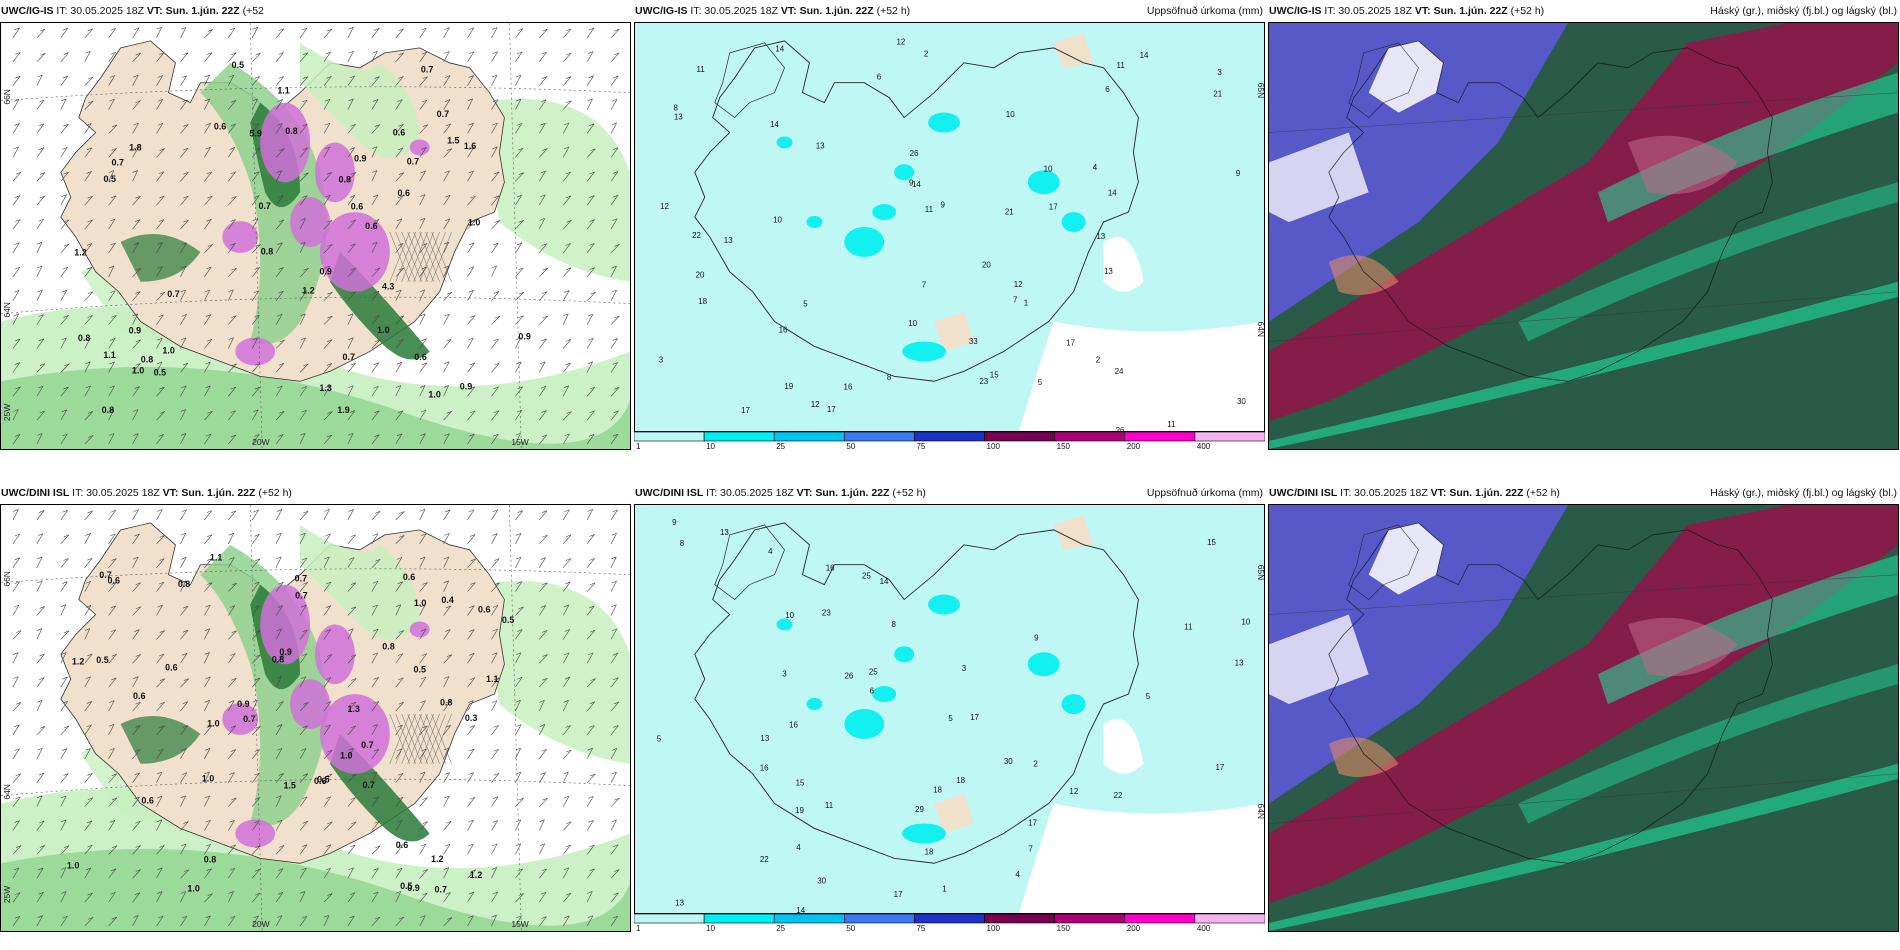 Image resolution: width=1900 pixels, height=950 pixels. I want to click on precip-value: 4.3, so click(388, 287).